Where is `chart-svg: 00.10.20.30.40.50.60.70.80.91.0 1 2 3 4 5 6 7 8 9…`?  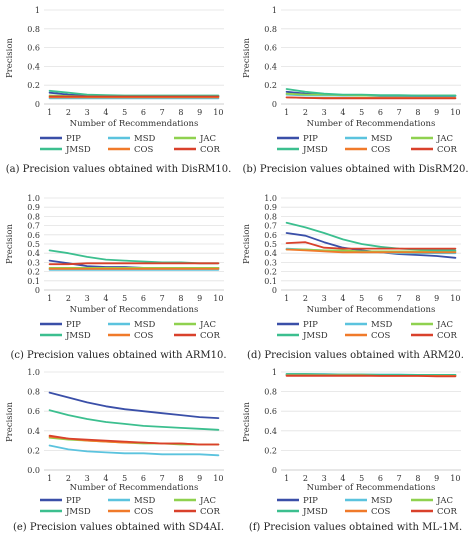 chart-svg: 00.10.20.30.40.50.60.70.80.91.0 1 2 3 4 5 6 7 8 9… is located at coordinates (351, 267).